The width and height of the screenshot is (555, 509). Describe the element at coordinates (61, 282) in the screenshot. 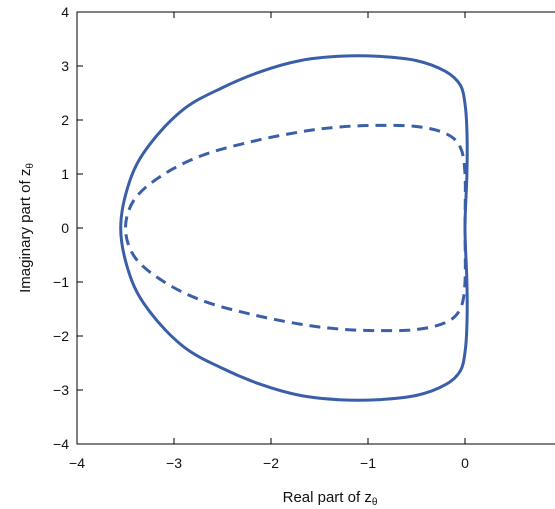

I see `y-tick-label: −1` at that location.